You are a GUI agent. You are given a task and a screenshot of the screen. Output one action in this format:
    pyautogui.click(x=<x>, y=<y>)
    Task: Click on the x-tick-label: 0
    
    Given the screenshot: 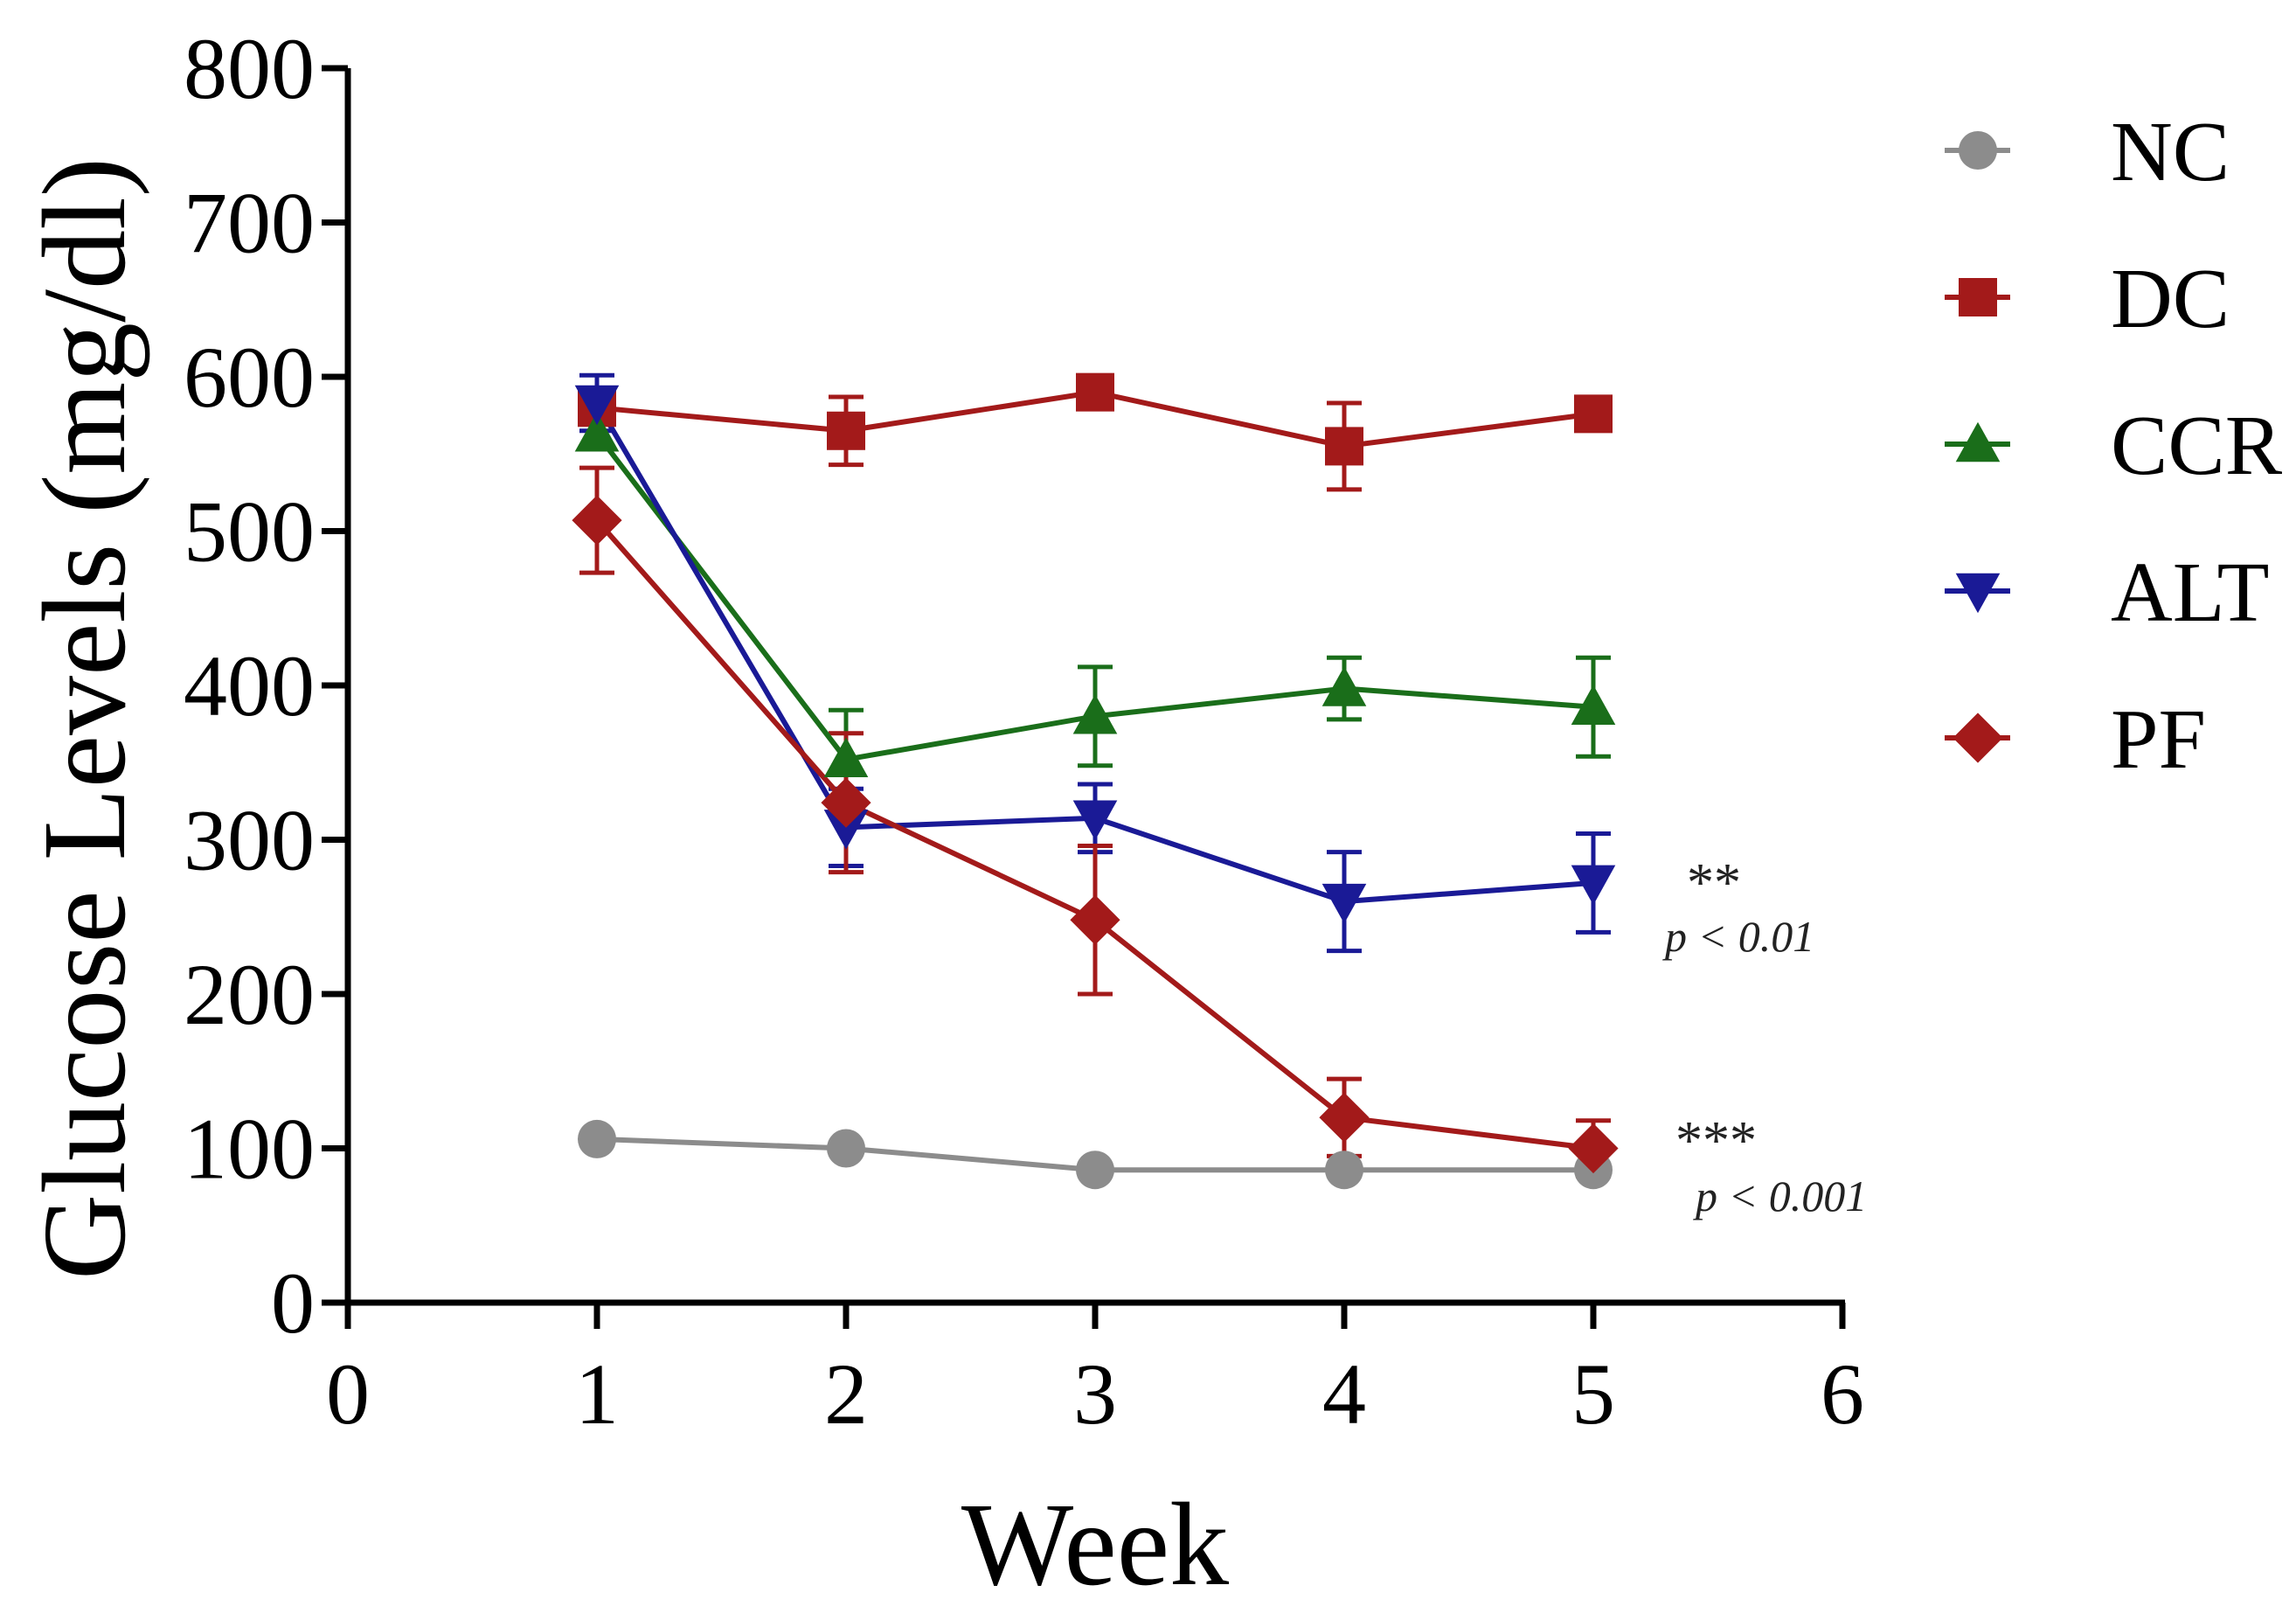 What is the action you would take?
    pyautogui.click(x=348, y=1394)
    